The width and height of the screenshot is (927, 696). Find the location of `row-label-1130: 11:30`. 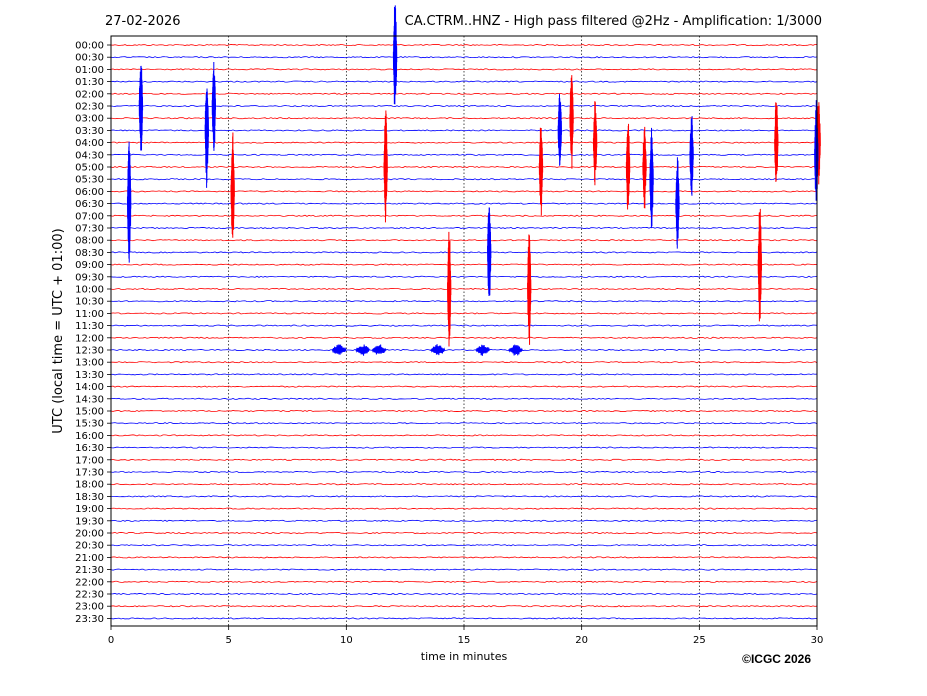

row-label-1130: 11:30 is located at coordinates (89, 326).